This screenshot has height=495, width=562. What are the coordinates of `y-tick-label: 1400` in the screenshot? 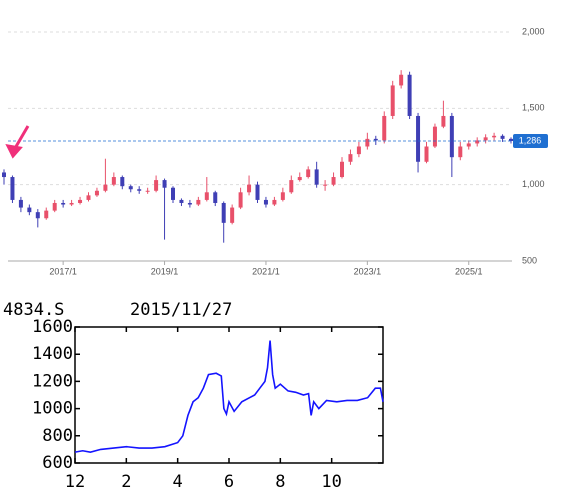 It's located at (52, 354).